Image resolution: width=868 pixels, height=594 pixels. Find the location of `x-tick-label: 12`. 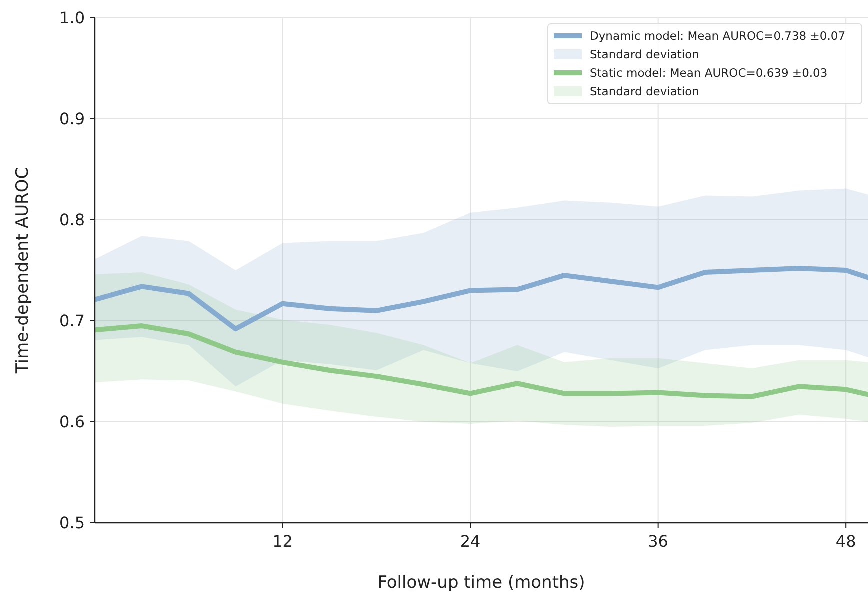

x-tick-label: 12 is located at coordinates (282, 541).